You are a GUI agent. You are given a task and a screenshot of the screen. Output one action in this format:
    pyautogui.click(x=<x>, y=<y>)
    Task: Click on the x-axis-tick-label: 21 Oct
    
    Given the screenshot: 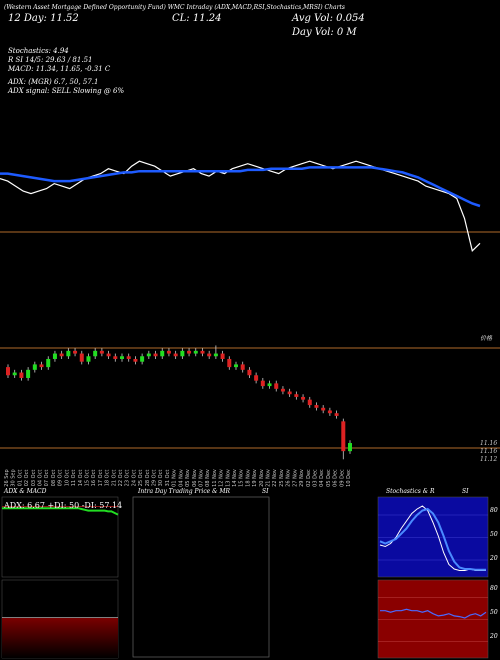 What is the action you would take?
    pyautogui.click(x=114, y=478)
    